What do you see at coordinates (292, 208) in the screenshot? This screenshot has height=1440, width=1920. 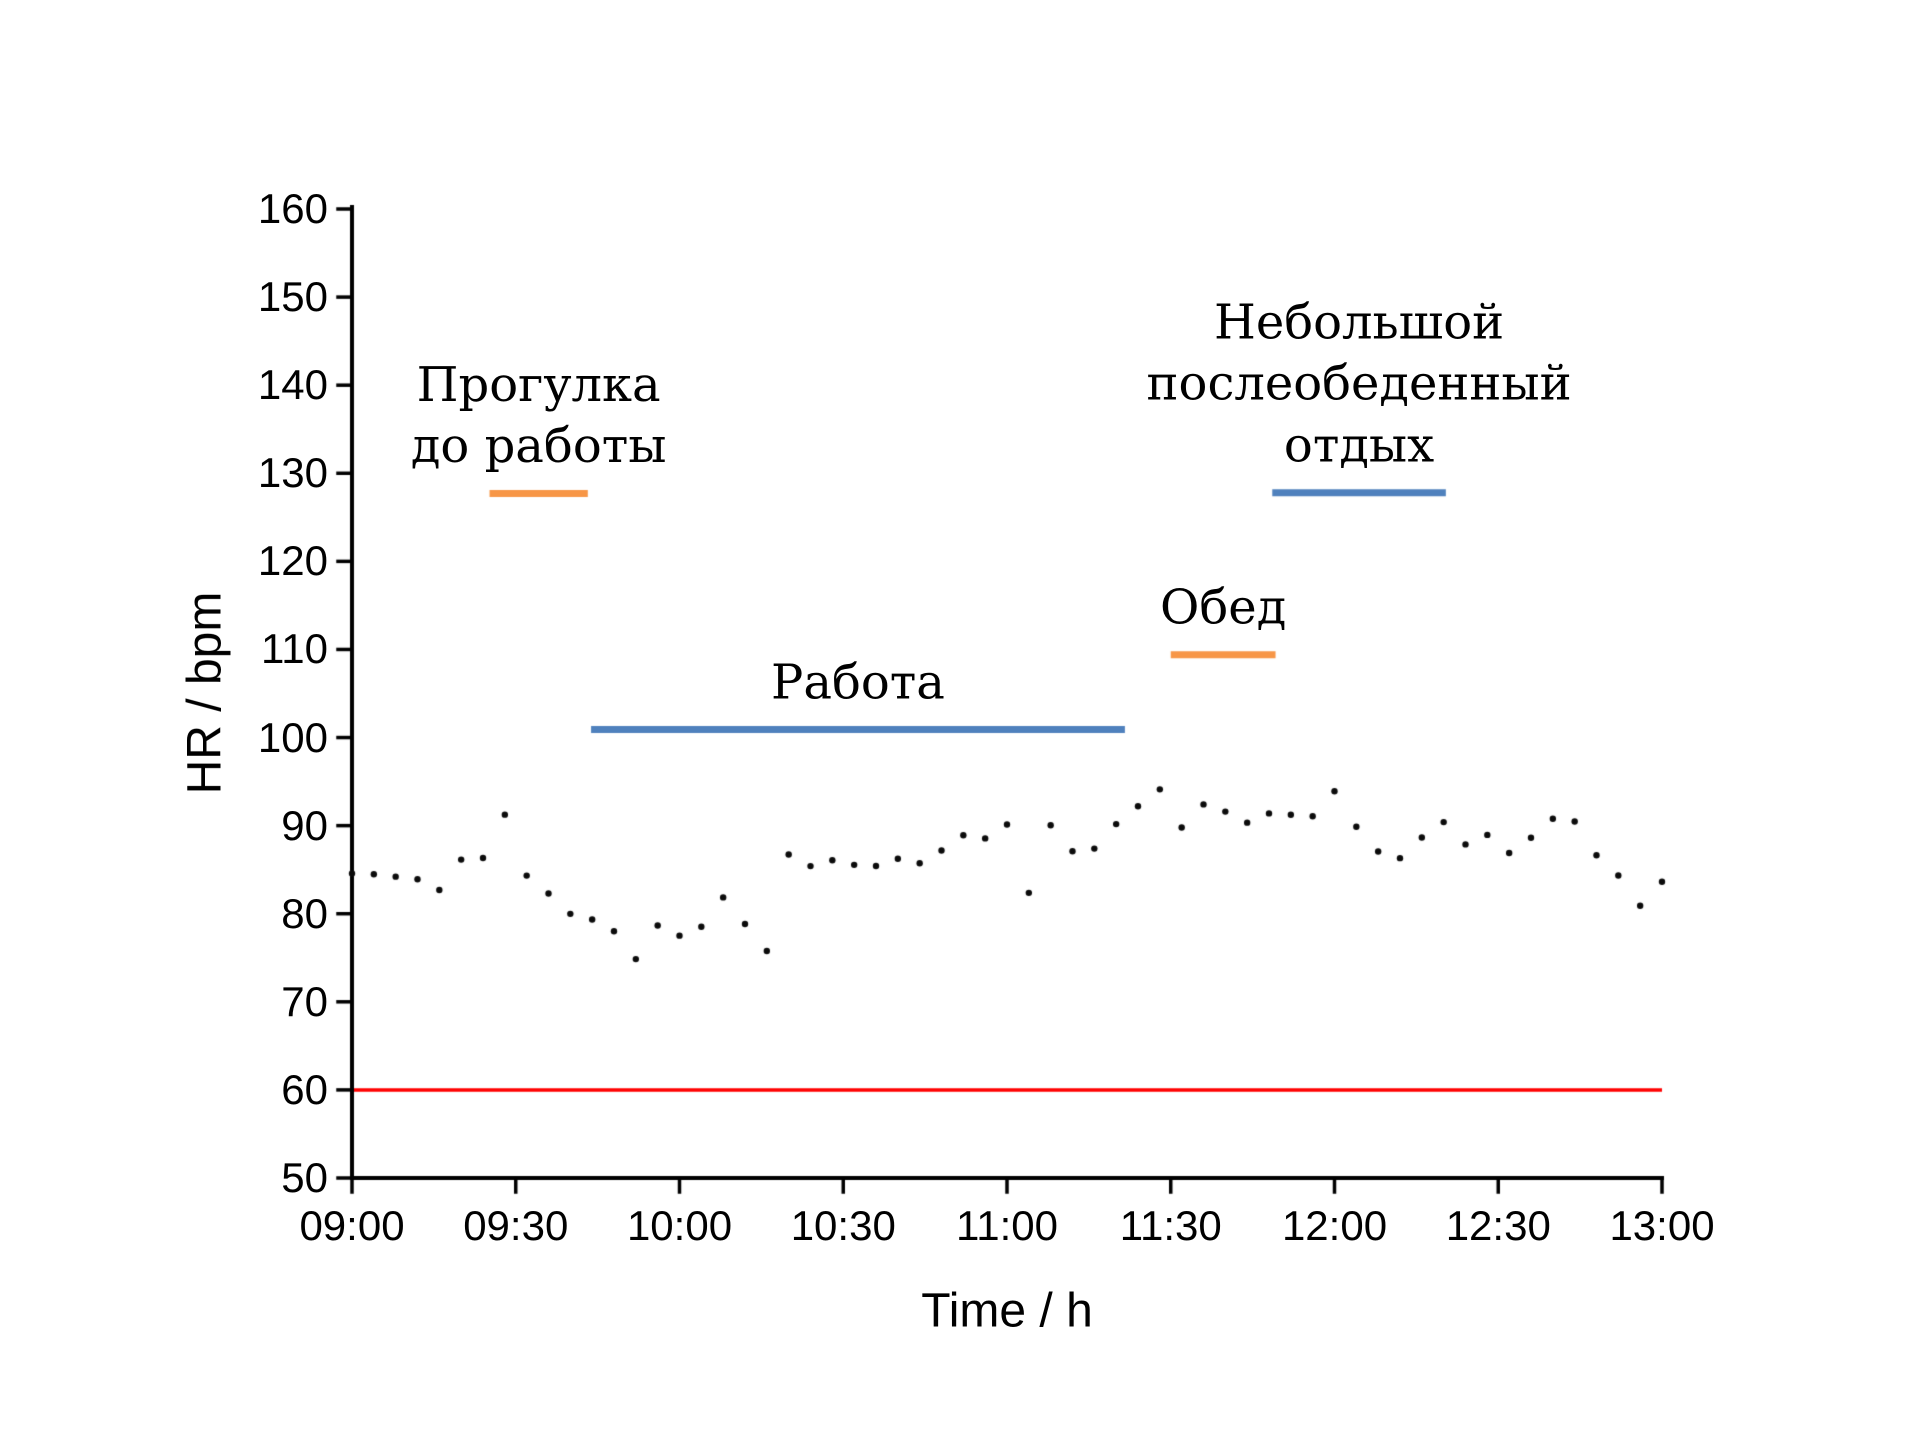 I see `y-tick-label: 160` at bounding box center [292, 208].